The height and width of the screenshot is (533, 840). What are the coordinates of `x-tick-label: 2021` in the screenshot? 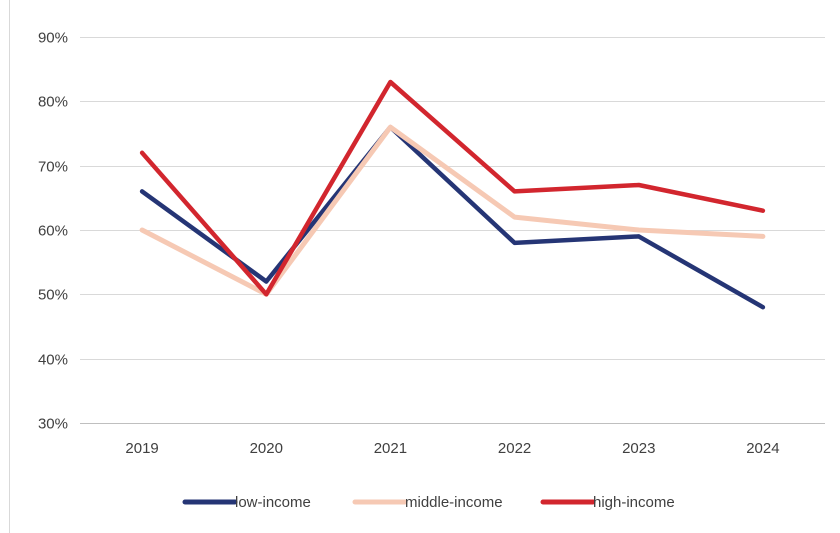 It's located at (390, 448).